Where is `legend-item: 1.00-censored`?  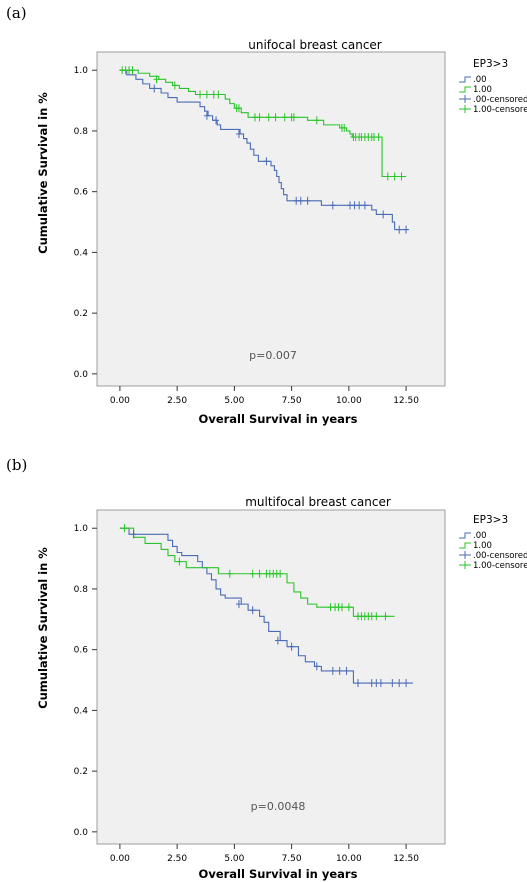
legend-item: 1.00-censored is located at coordinates (493, 566).